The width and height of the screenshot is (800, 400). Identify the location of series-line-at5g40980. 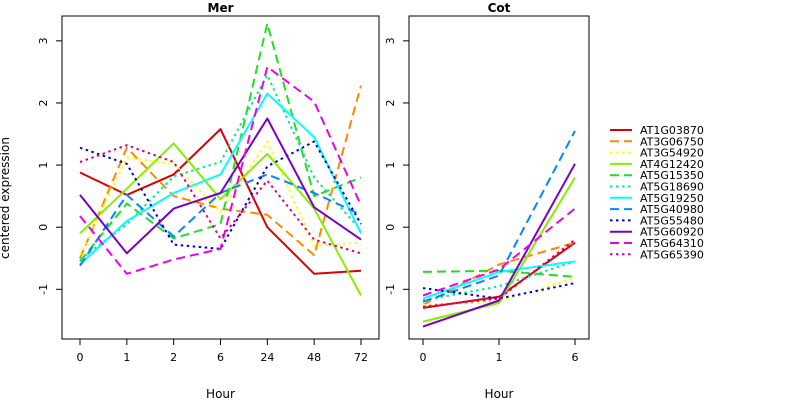
(499, 216).